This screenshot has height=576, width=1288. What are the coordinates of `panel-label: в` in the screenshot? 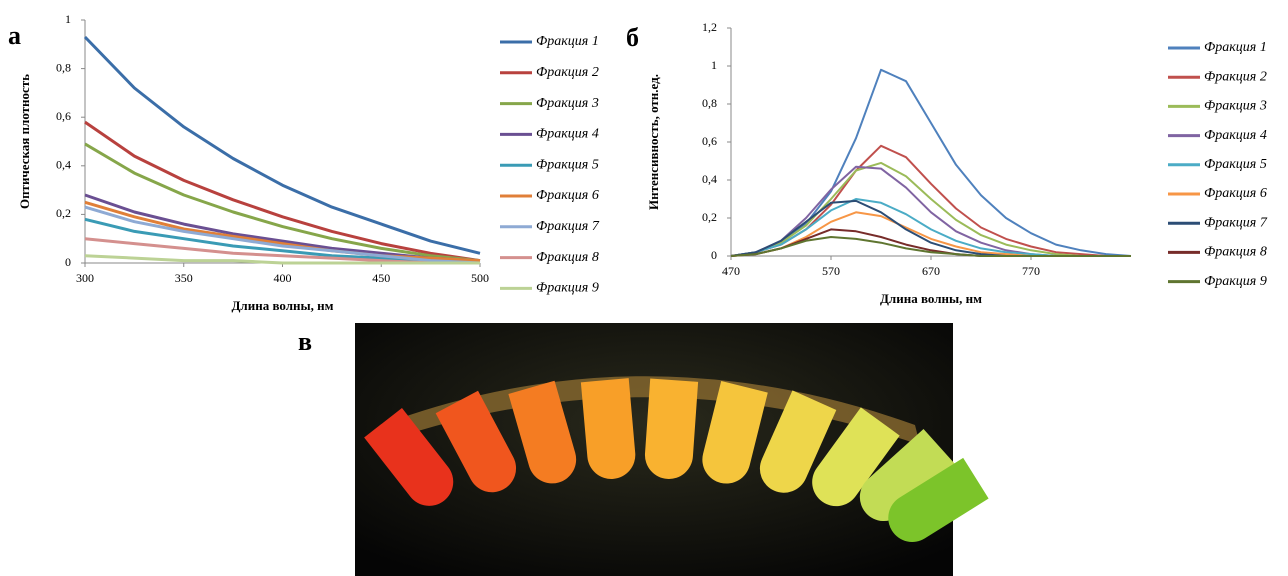 It's located at (305, 341).